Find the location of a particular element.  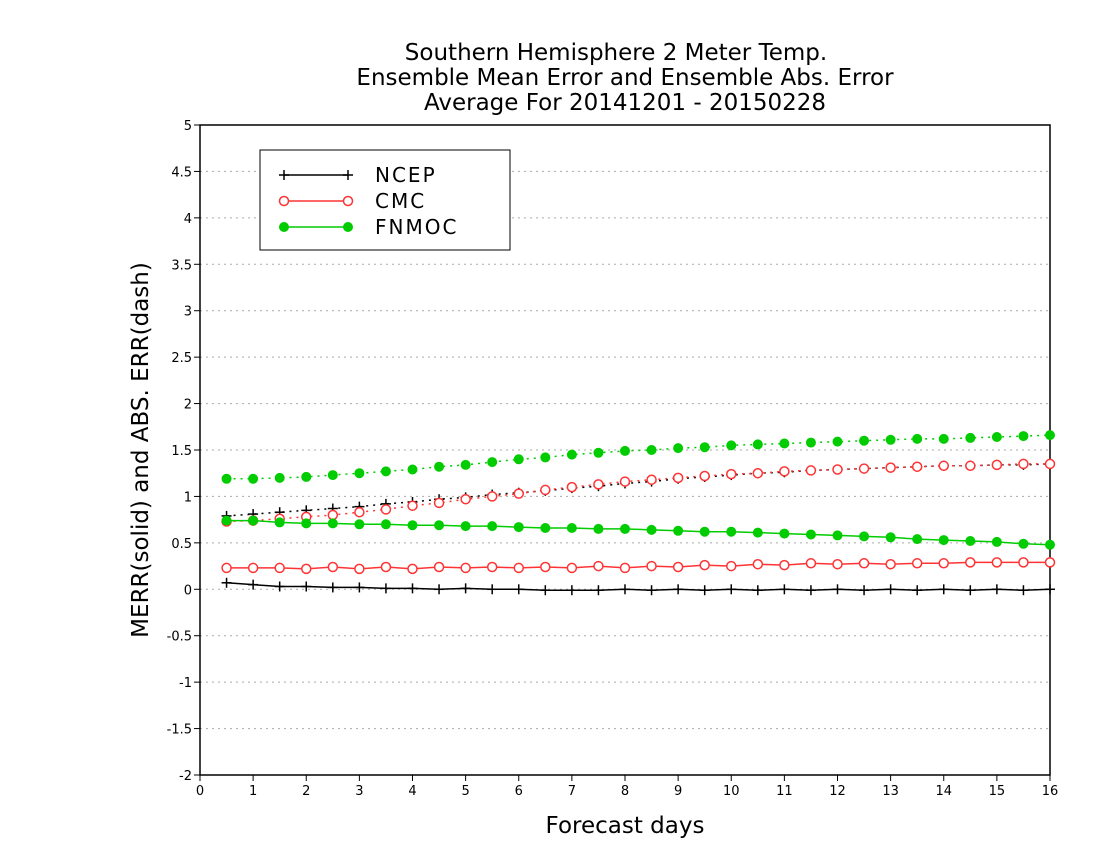

y-axis: 5 4.5 4 3.5 3 2.5 2 1.5 1 0.5 0 -0.5 -1 -1.5 -2 is located at coordinates (183, 451).